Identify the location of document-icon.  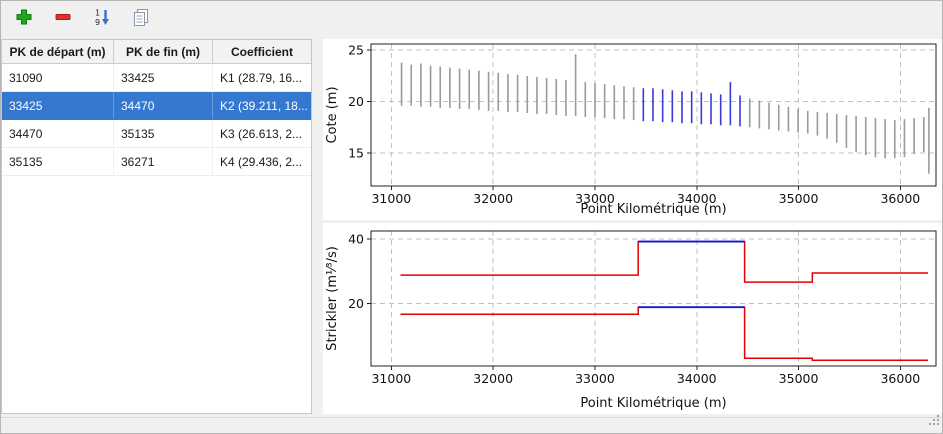
(141, 19).